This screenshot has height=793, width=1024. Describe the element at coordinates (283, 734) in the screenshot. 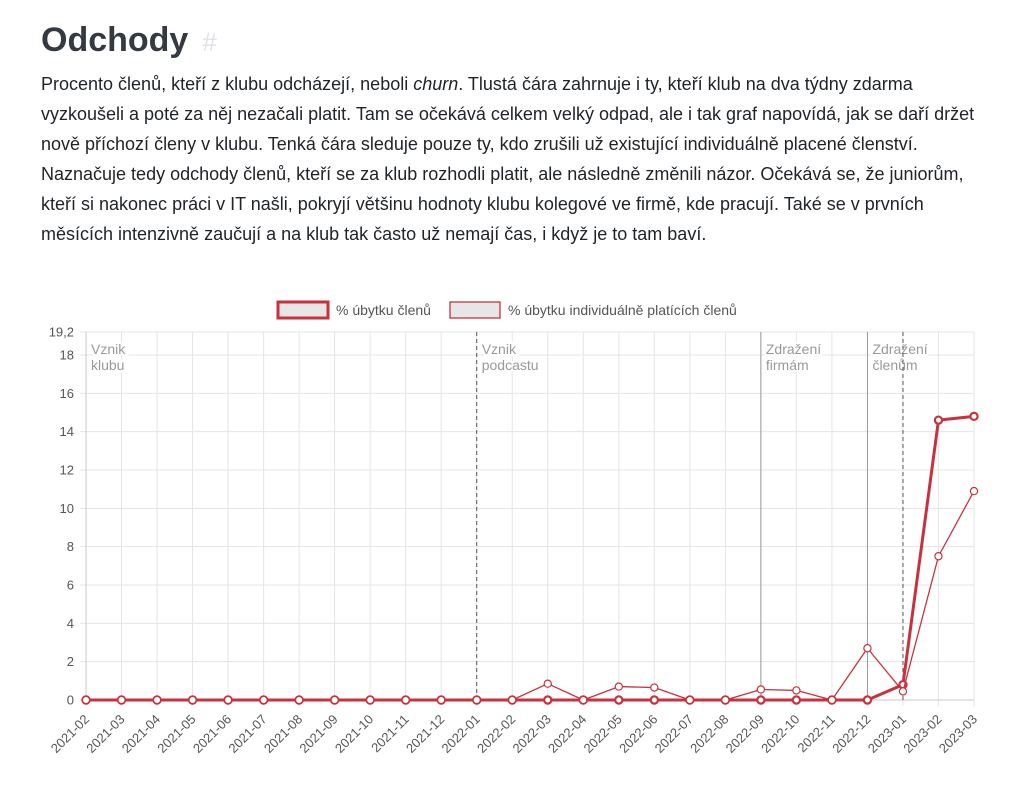

I see `x-tick-label: 2021-08` at that location.